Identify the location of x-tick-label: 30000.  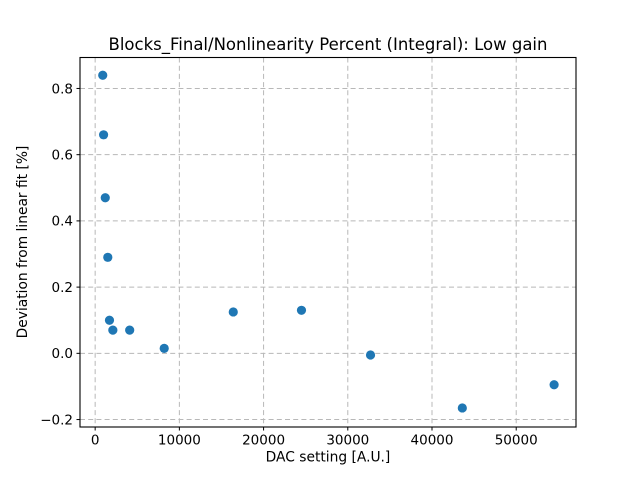
(347, 441).